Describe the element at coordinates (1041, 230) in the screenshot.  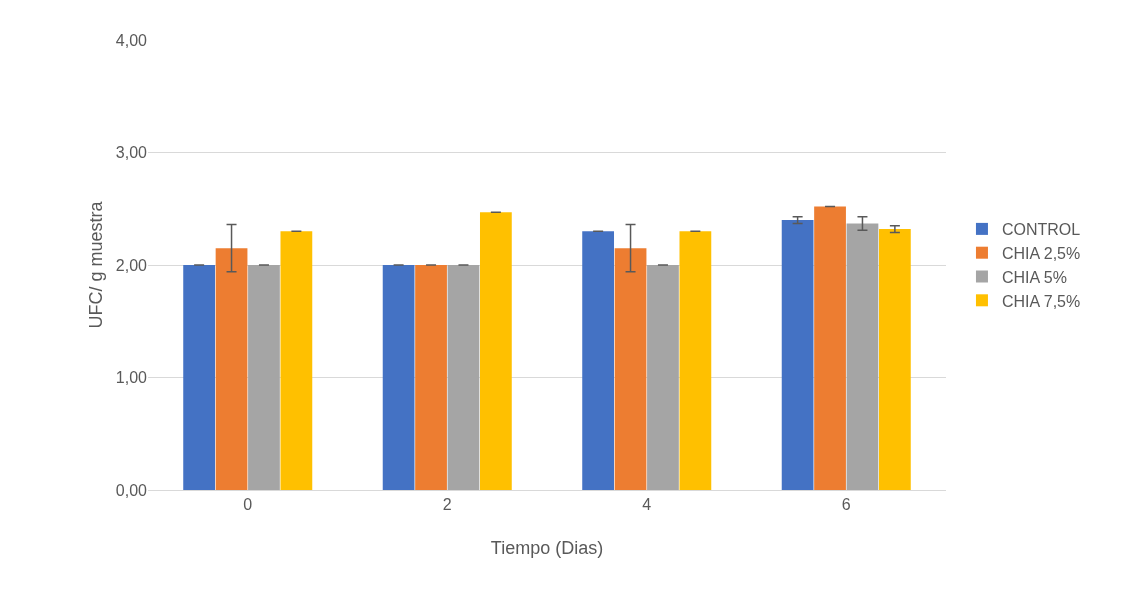
I see `legend-label: CONTROL` at that location.